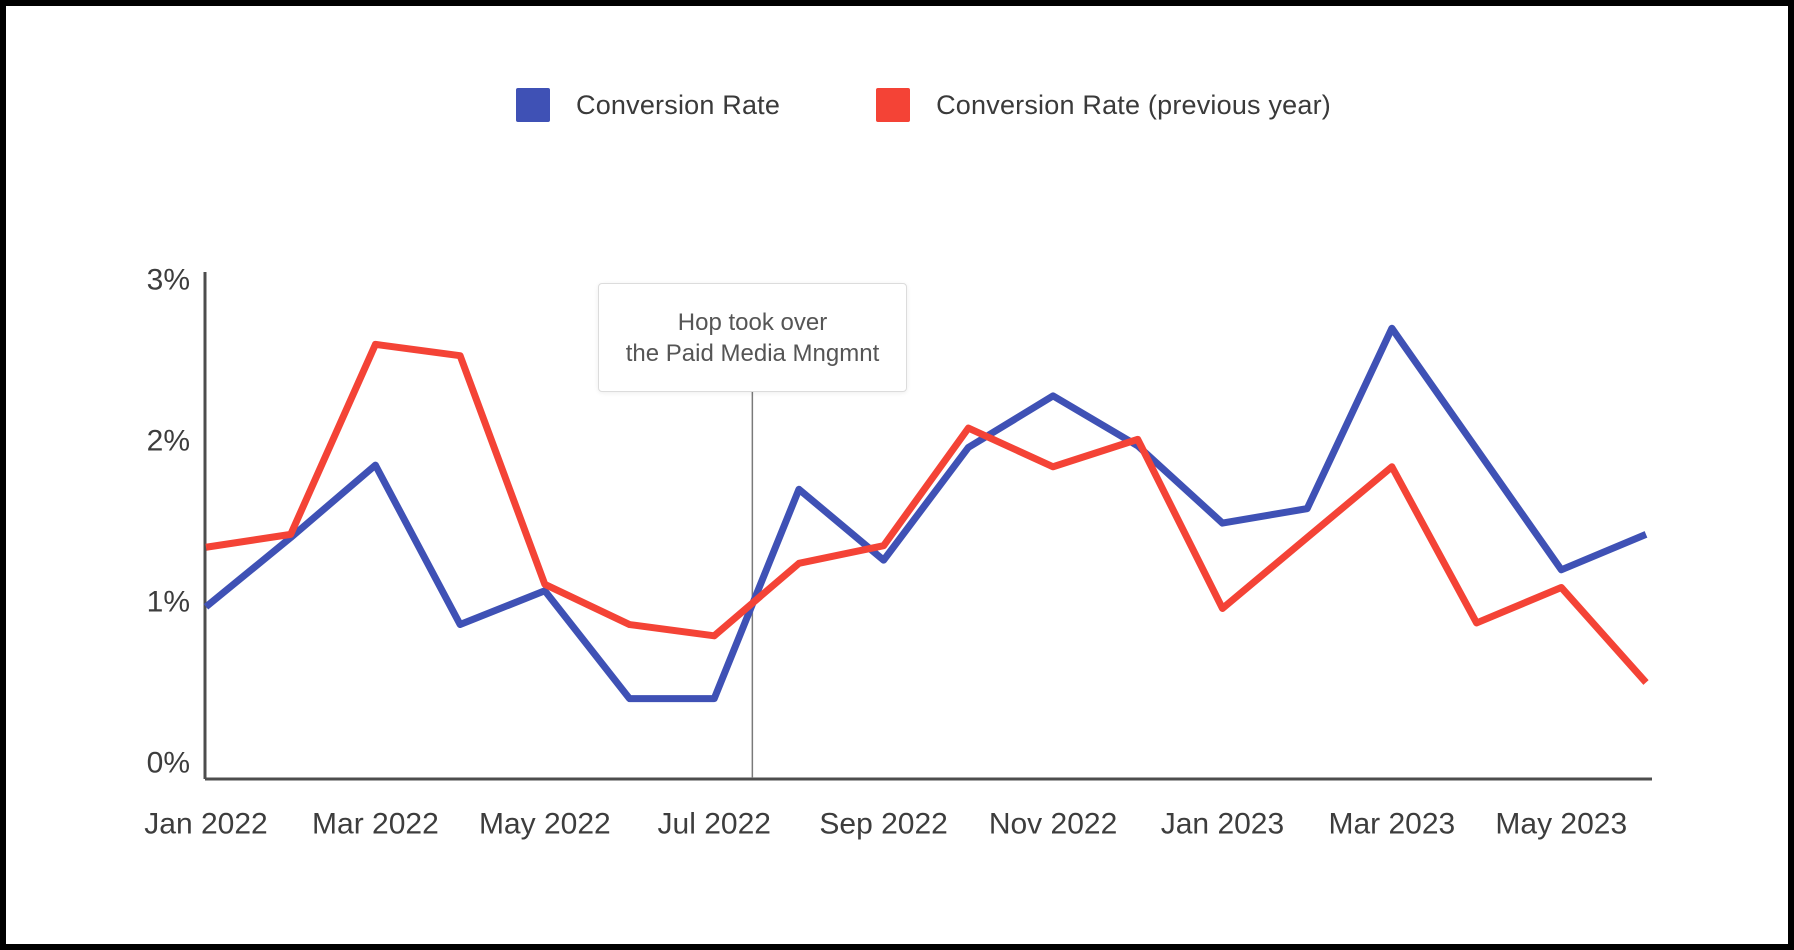 This screenshot has height=950, width=1794. Describe the element at coordinates (1222, 824) in the screenshot. I see `x-tick-label: Jan 2023` at that location.